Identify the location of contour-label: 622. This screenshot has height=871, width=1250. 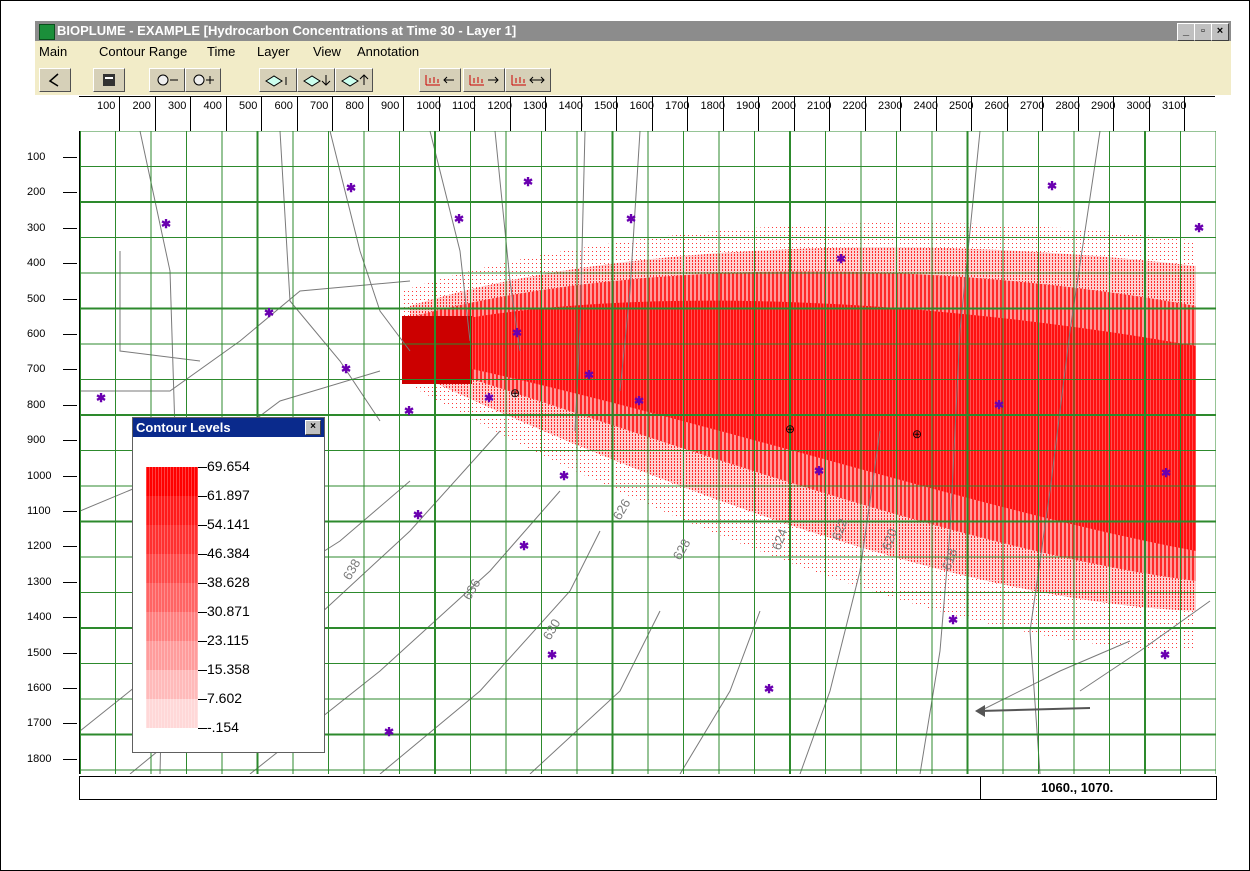
(840, 530).